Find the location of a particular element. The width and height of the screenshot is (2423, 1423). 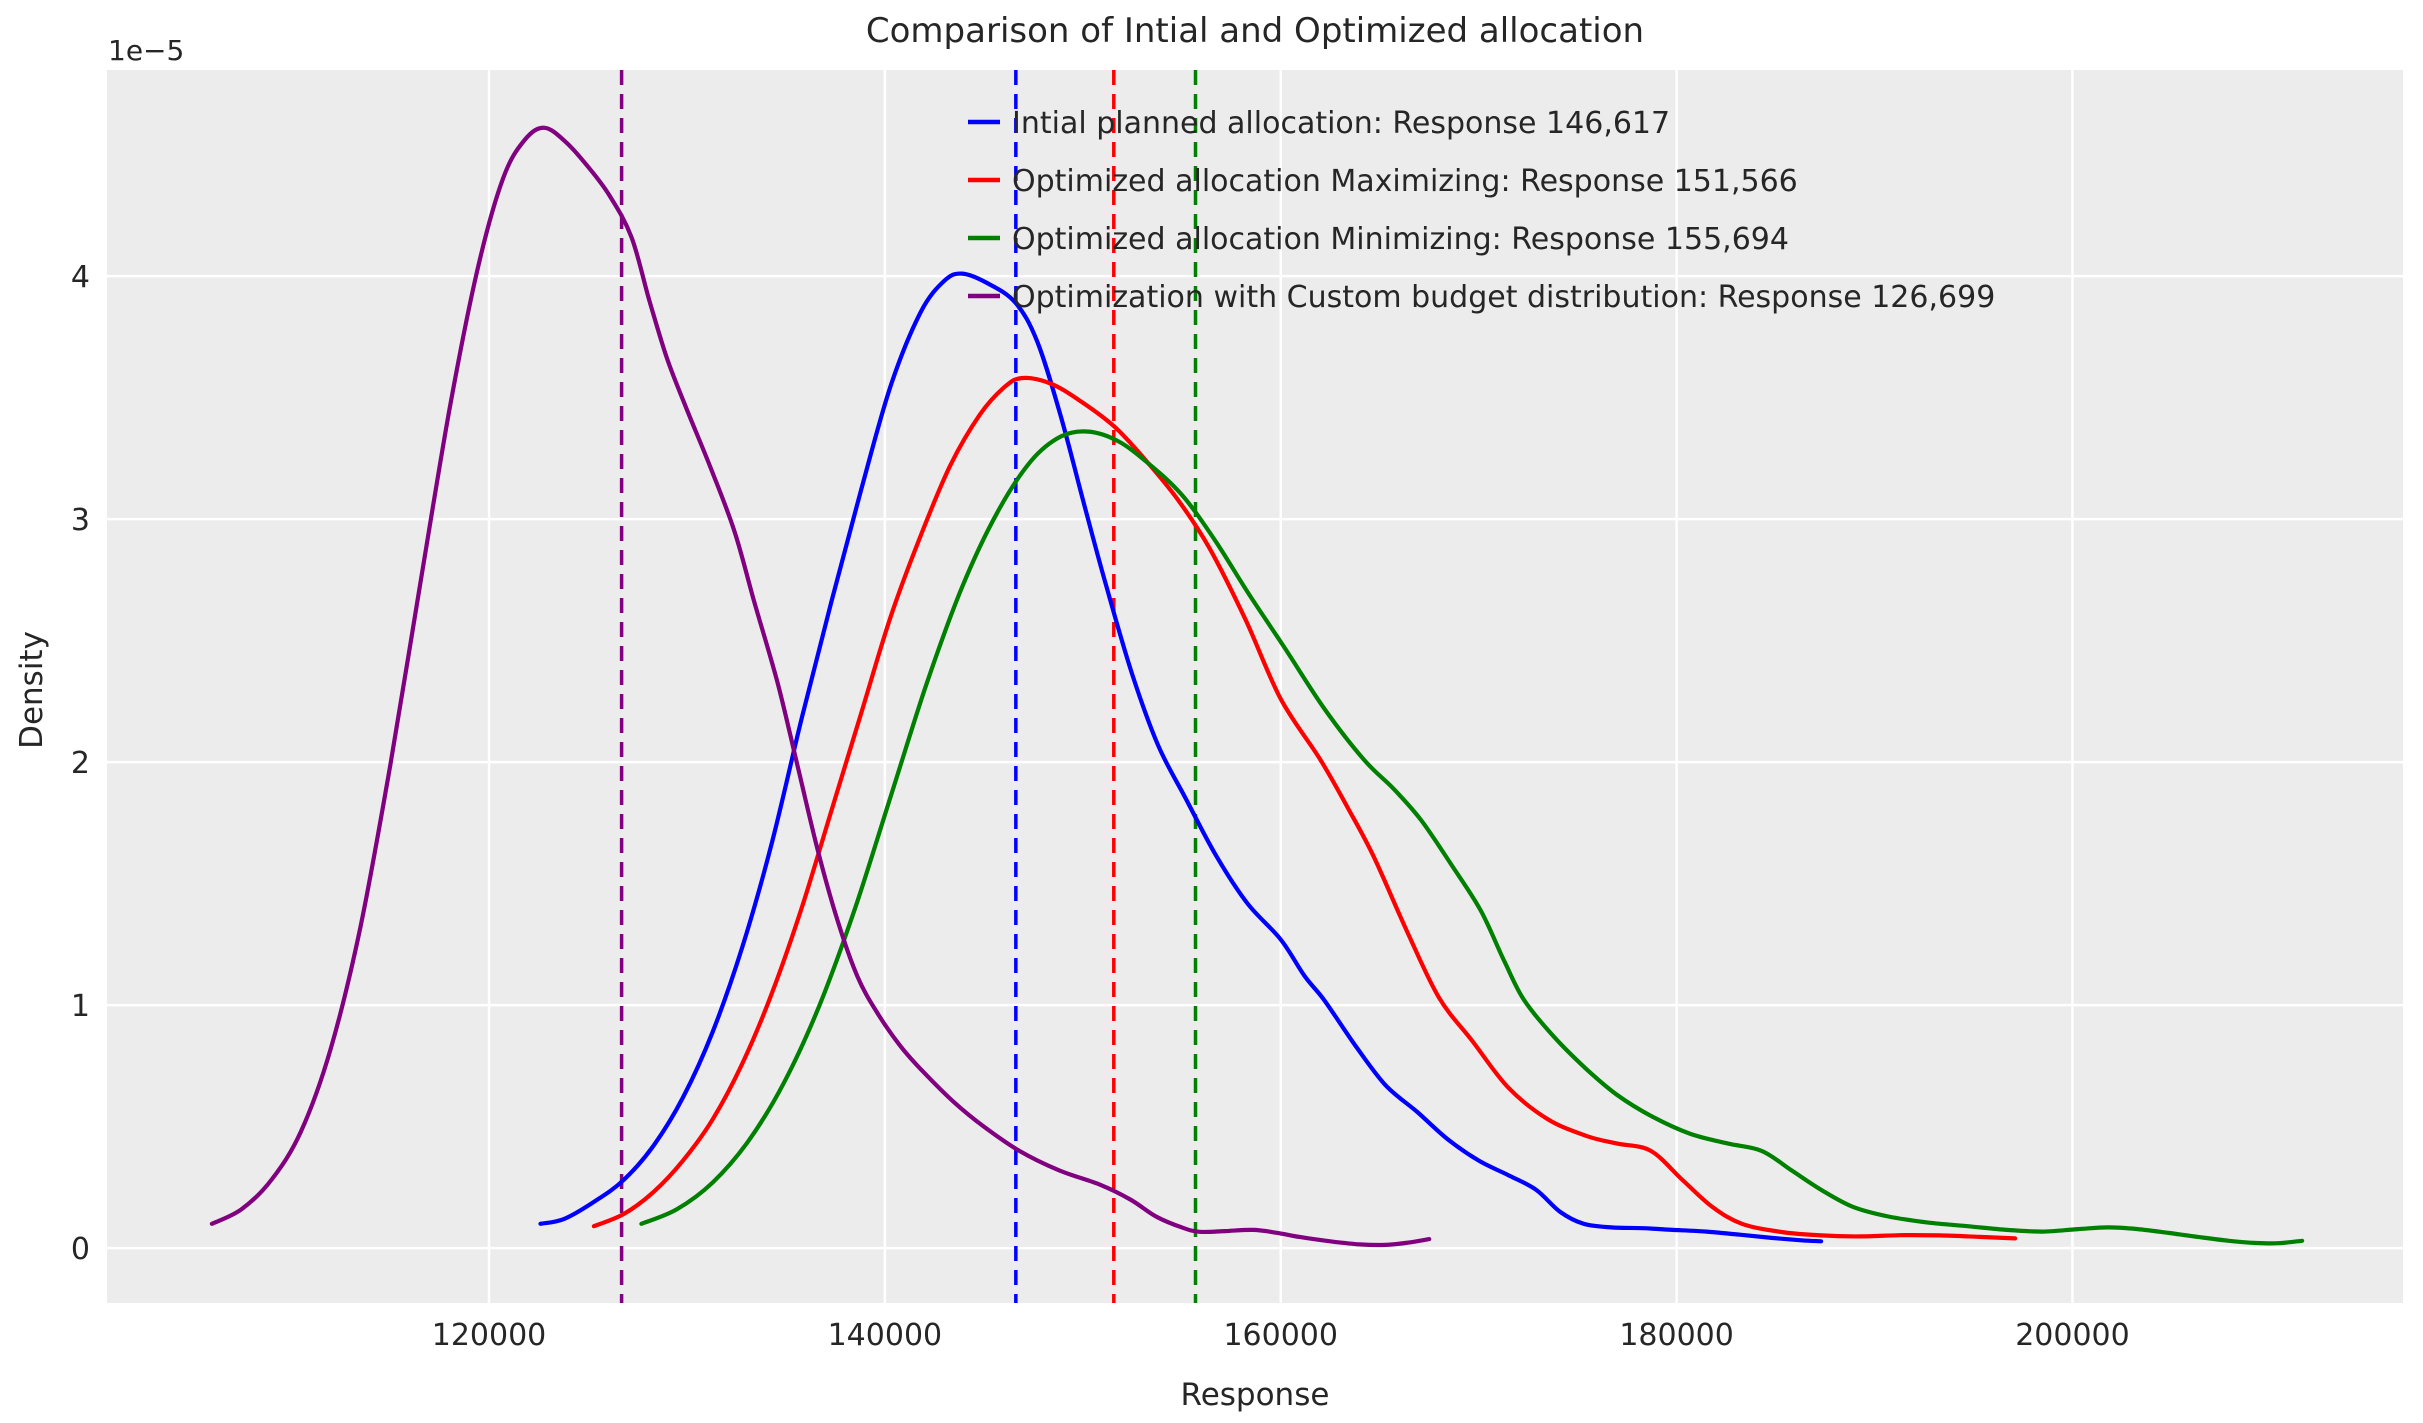

y-axis-offset-label: 1e−5 is located at coordinates (146, 50).